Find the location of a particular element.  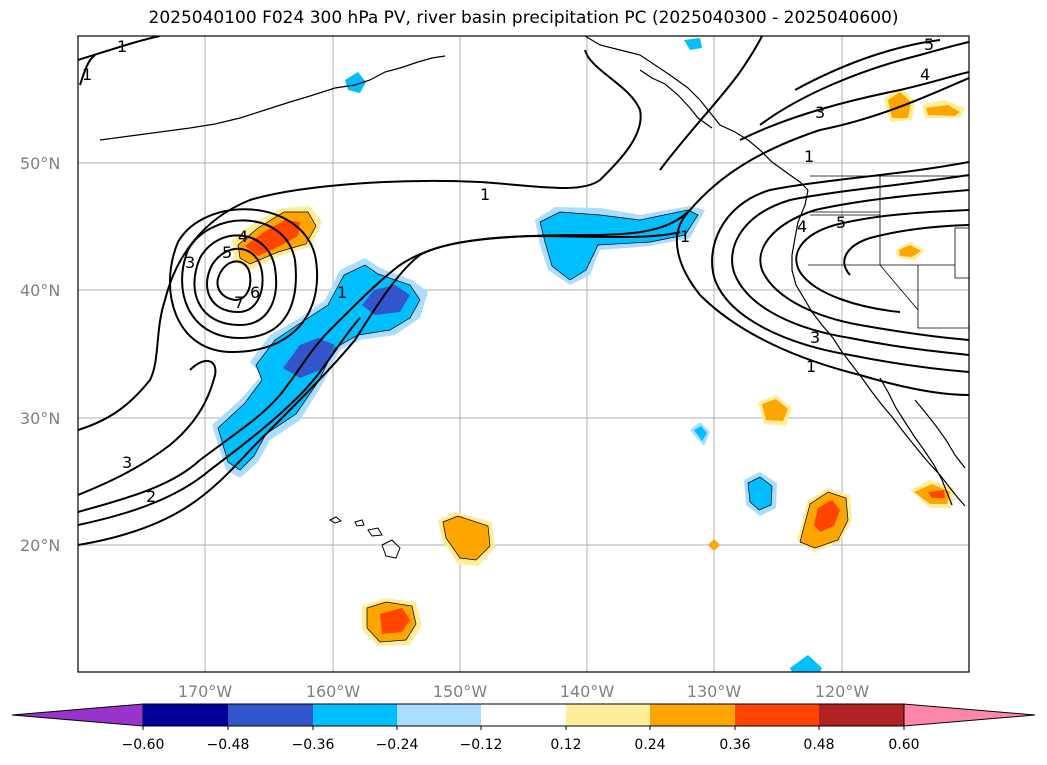

coast-aleutians is located at coordinates (272, 98).